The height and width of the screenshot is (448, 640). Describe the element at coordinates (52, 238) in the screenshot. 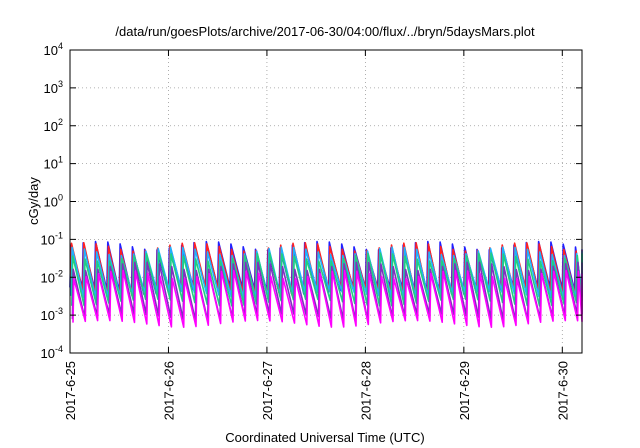

I see `y-tick-label: 10⁻¹` at that location.